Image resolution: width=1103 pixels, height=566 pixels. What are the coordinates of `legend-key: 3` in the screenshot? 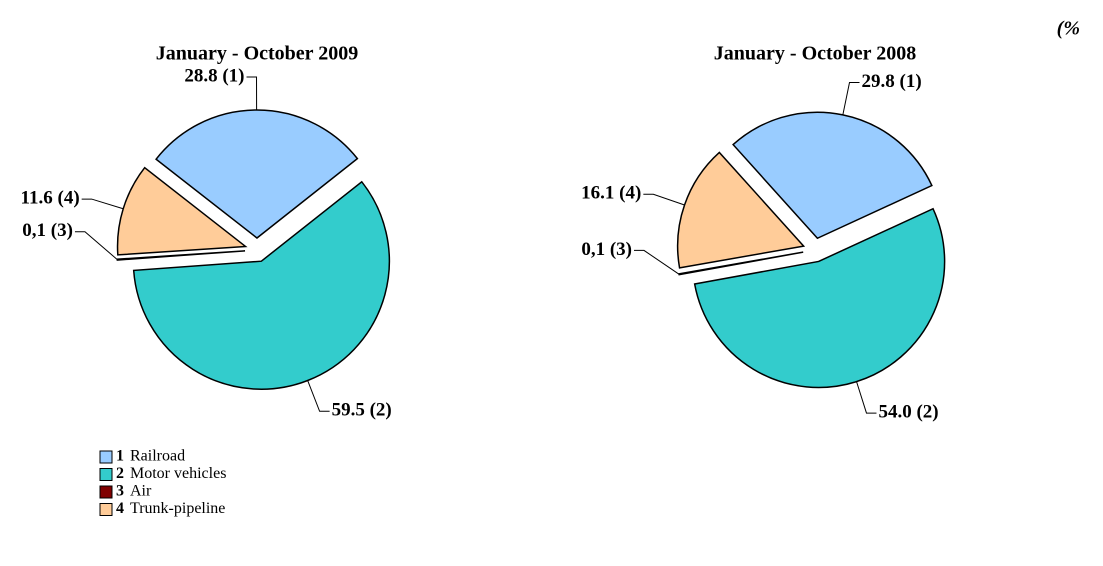 It's located at (120, 491).